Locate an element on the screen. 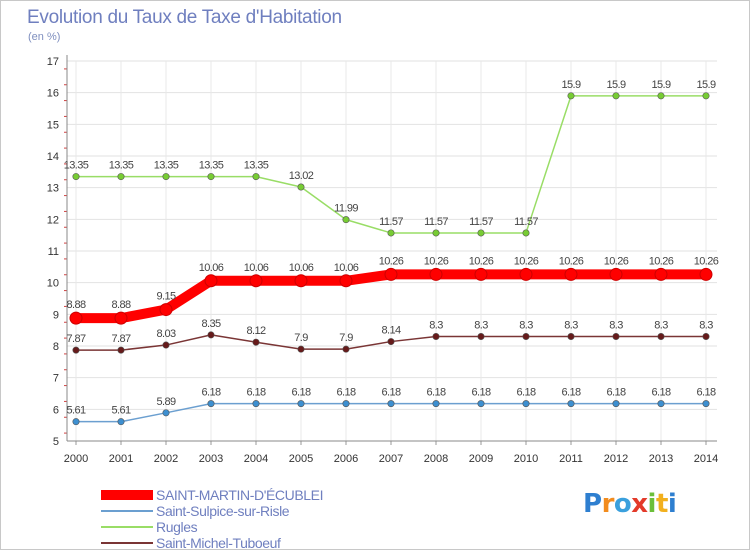 The width and height of the screenshot is (750, 550). x-tick-label: 2006 is located at coordinates (346, 459).